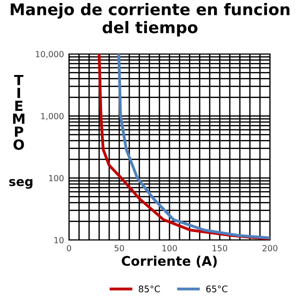 The image size is (300, 300). Describe the element at coordinates (169, 248) in the screenshot. I see `x-tick-label: 100` at that location.